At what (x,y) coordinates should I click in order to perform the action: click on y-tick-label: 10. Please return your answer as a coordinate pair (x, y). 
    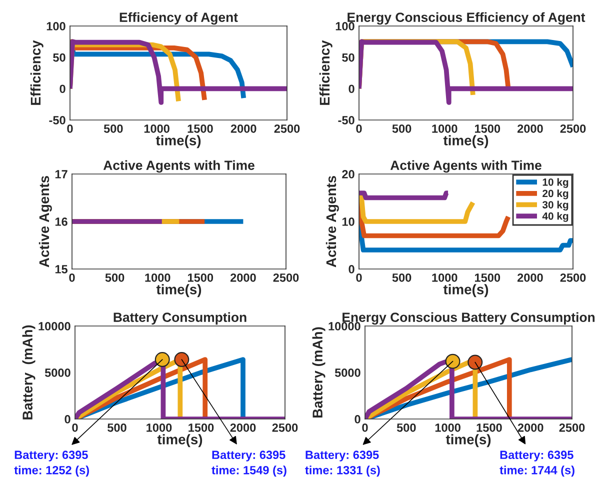
    Looking at the image, I should click on (348, 222).